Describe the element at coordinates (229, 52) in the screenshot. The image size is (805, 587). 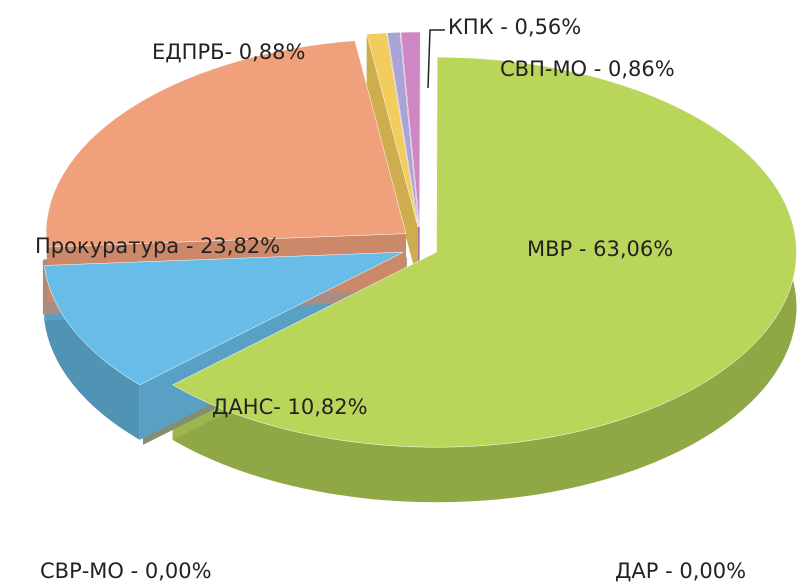
I see `slice-label: ЕДПРБ- 0,88%` at that location.